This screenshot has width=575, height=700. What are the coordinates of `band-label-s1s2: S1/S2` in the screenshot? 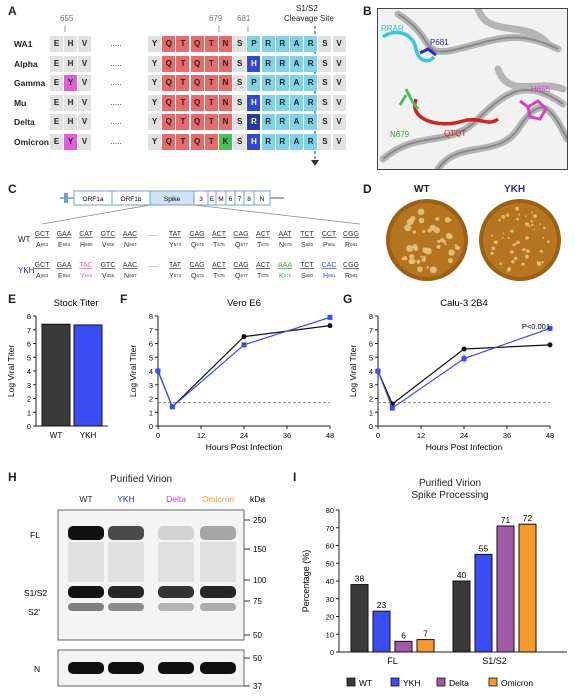 It's located at (35, 593).